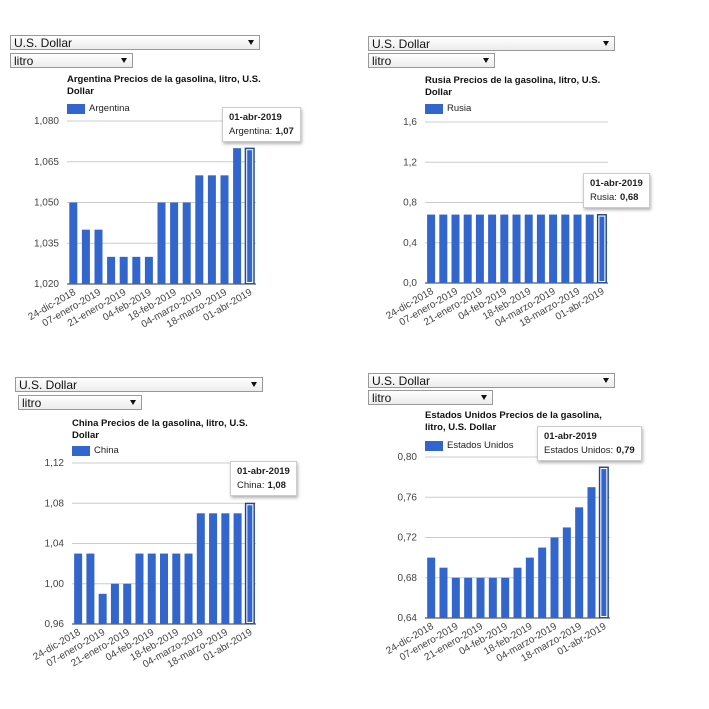 The height and width of the screenshot is (709, 709). Describe the element at coordinates (46, 121) in the screenshot. I see `y-tick-label: 1,080` at that location.